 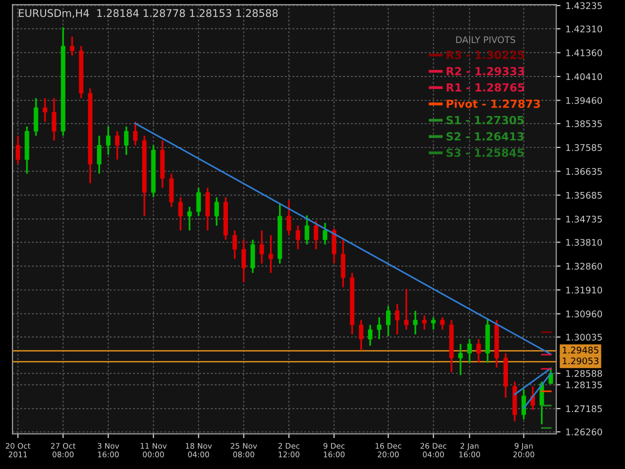 I want to click on y-tick-label: 1.30960, so click(x=584, y=314).